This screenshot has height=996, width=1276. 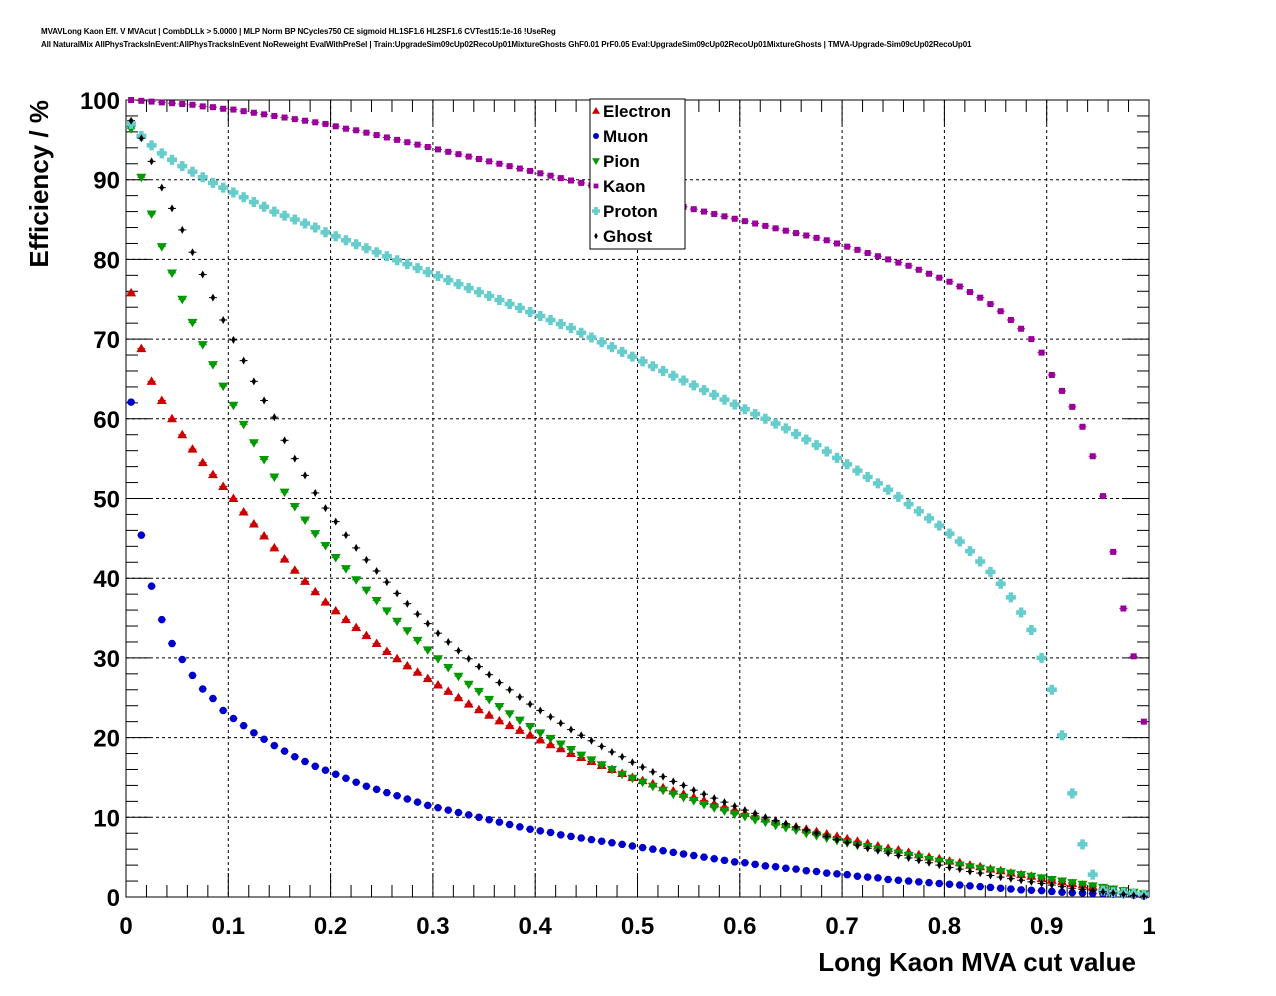 What do you see at coordinates (637, 111) in the screenshot?
I see `legend-label: Electron` at bounding box center [637, 111].